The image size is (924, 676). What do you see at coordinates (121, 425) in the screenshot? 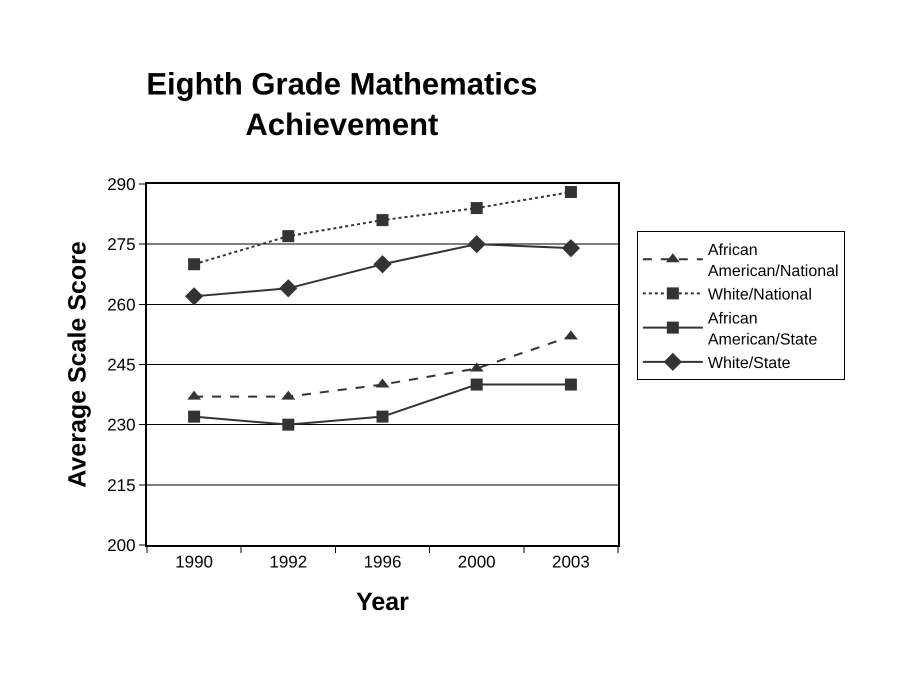
I see `y-tick-label: 230` at bounding box center [121, 425].